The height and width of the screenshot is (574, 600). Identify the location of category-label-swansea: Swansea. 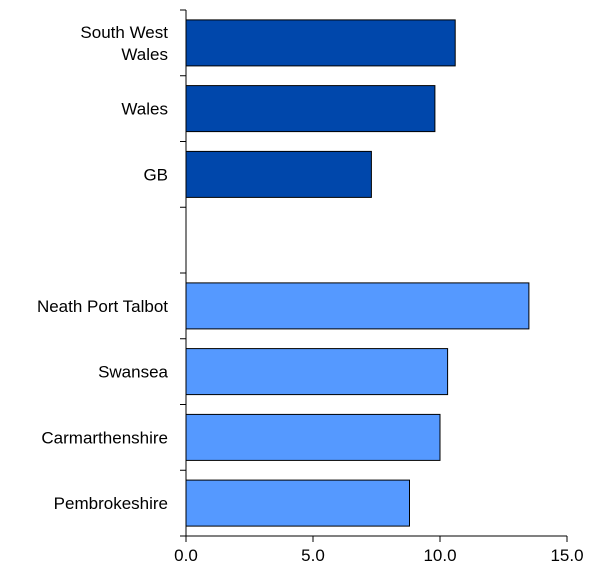
(133, 372).